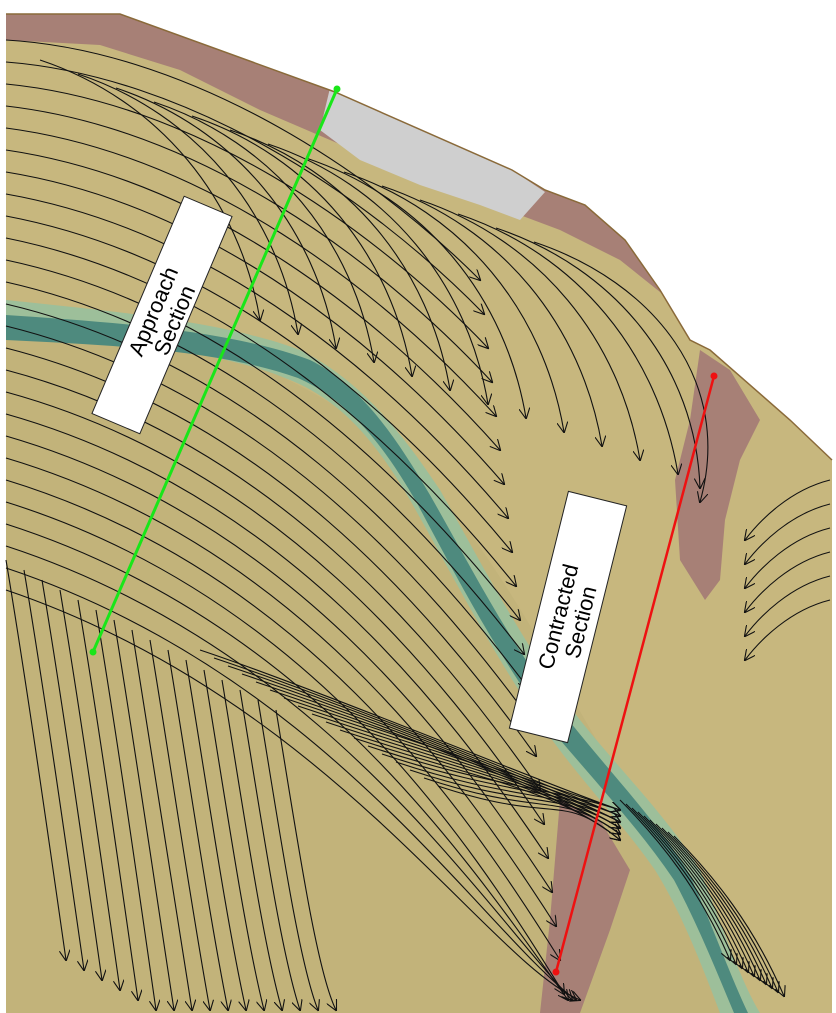 This screenshot has height=1013, width=836. Describe the element at coordinates (585, 906) in the screenshot. I see `lower-ridge` at that location.